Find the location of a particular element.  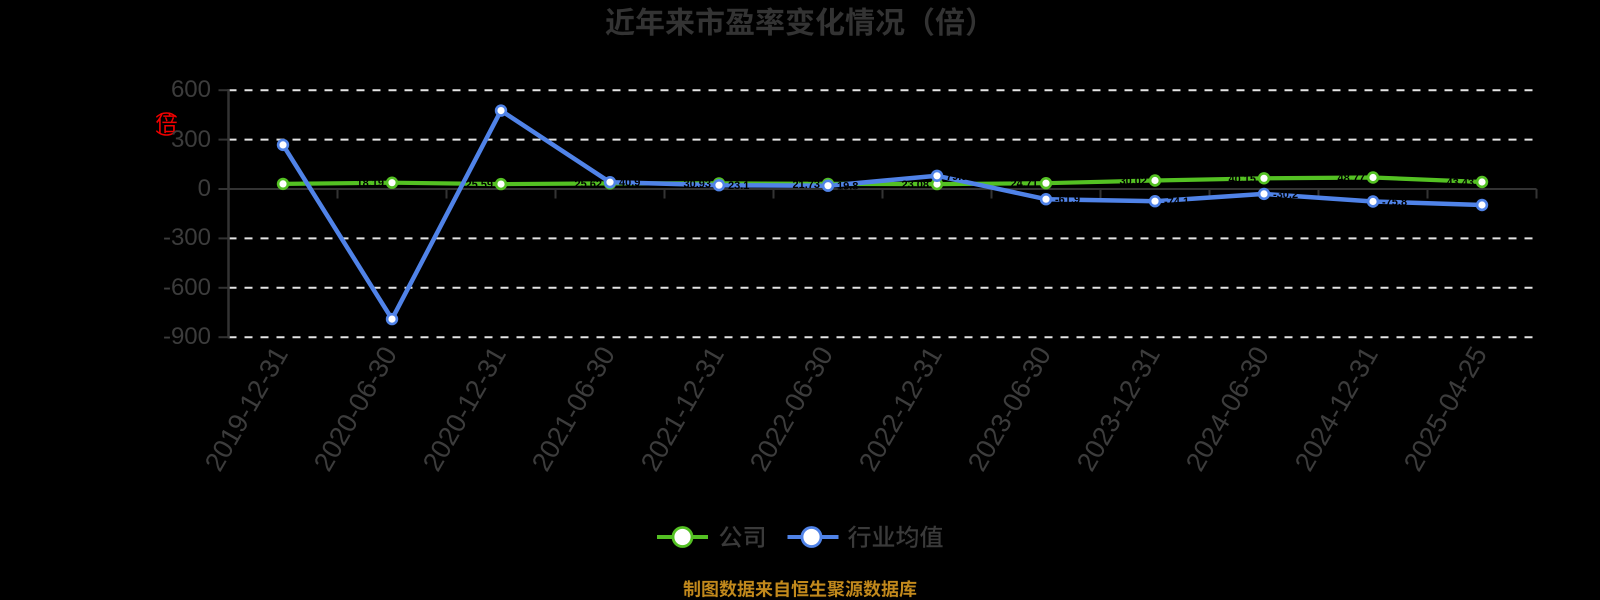

svg-text: 30.93 is located at coordinates (697, 184).